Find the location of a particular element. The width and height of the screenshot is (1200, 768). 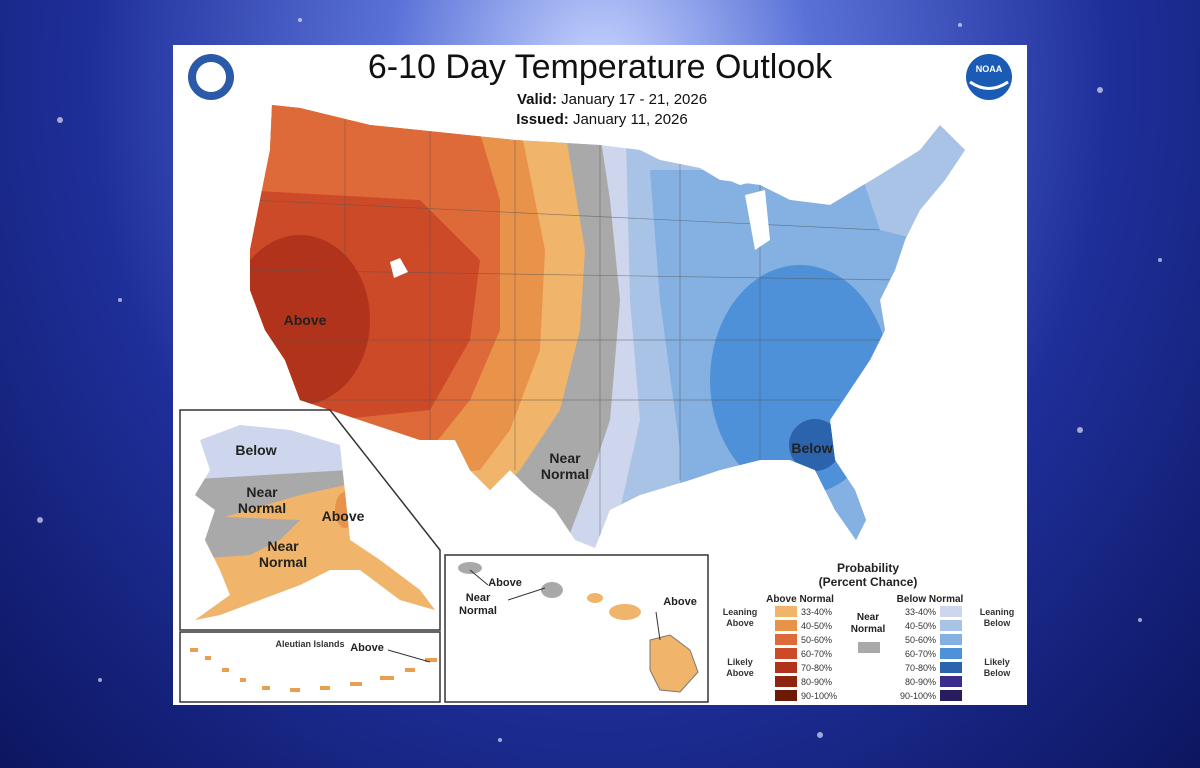

legend-group: Leaning Above is located at coordinates (740, 617).